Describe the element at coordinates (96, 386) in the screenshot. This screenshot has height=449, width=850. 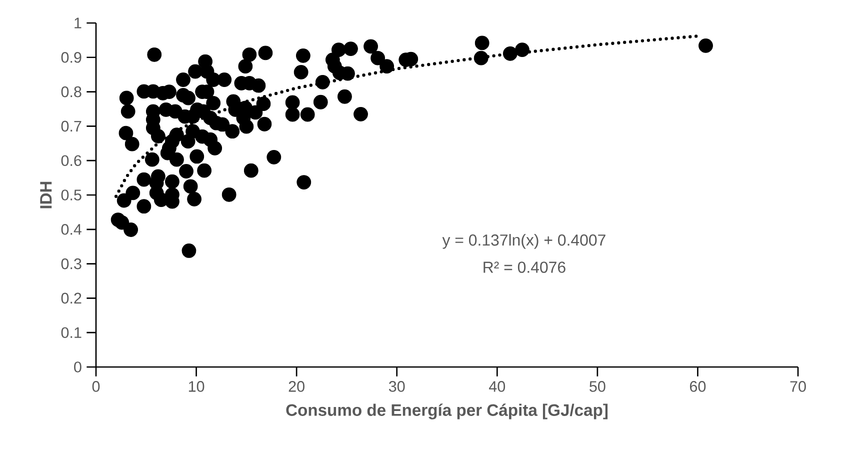
I see `x-tick-label: 0` at that location.